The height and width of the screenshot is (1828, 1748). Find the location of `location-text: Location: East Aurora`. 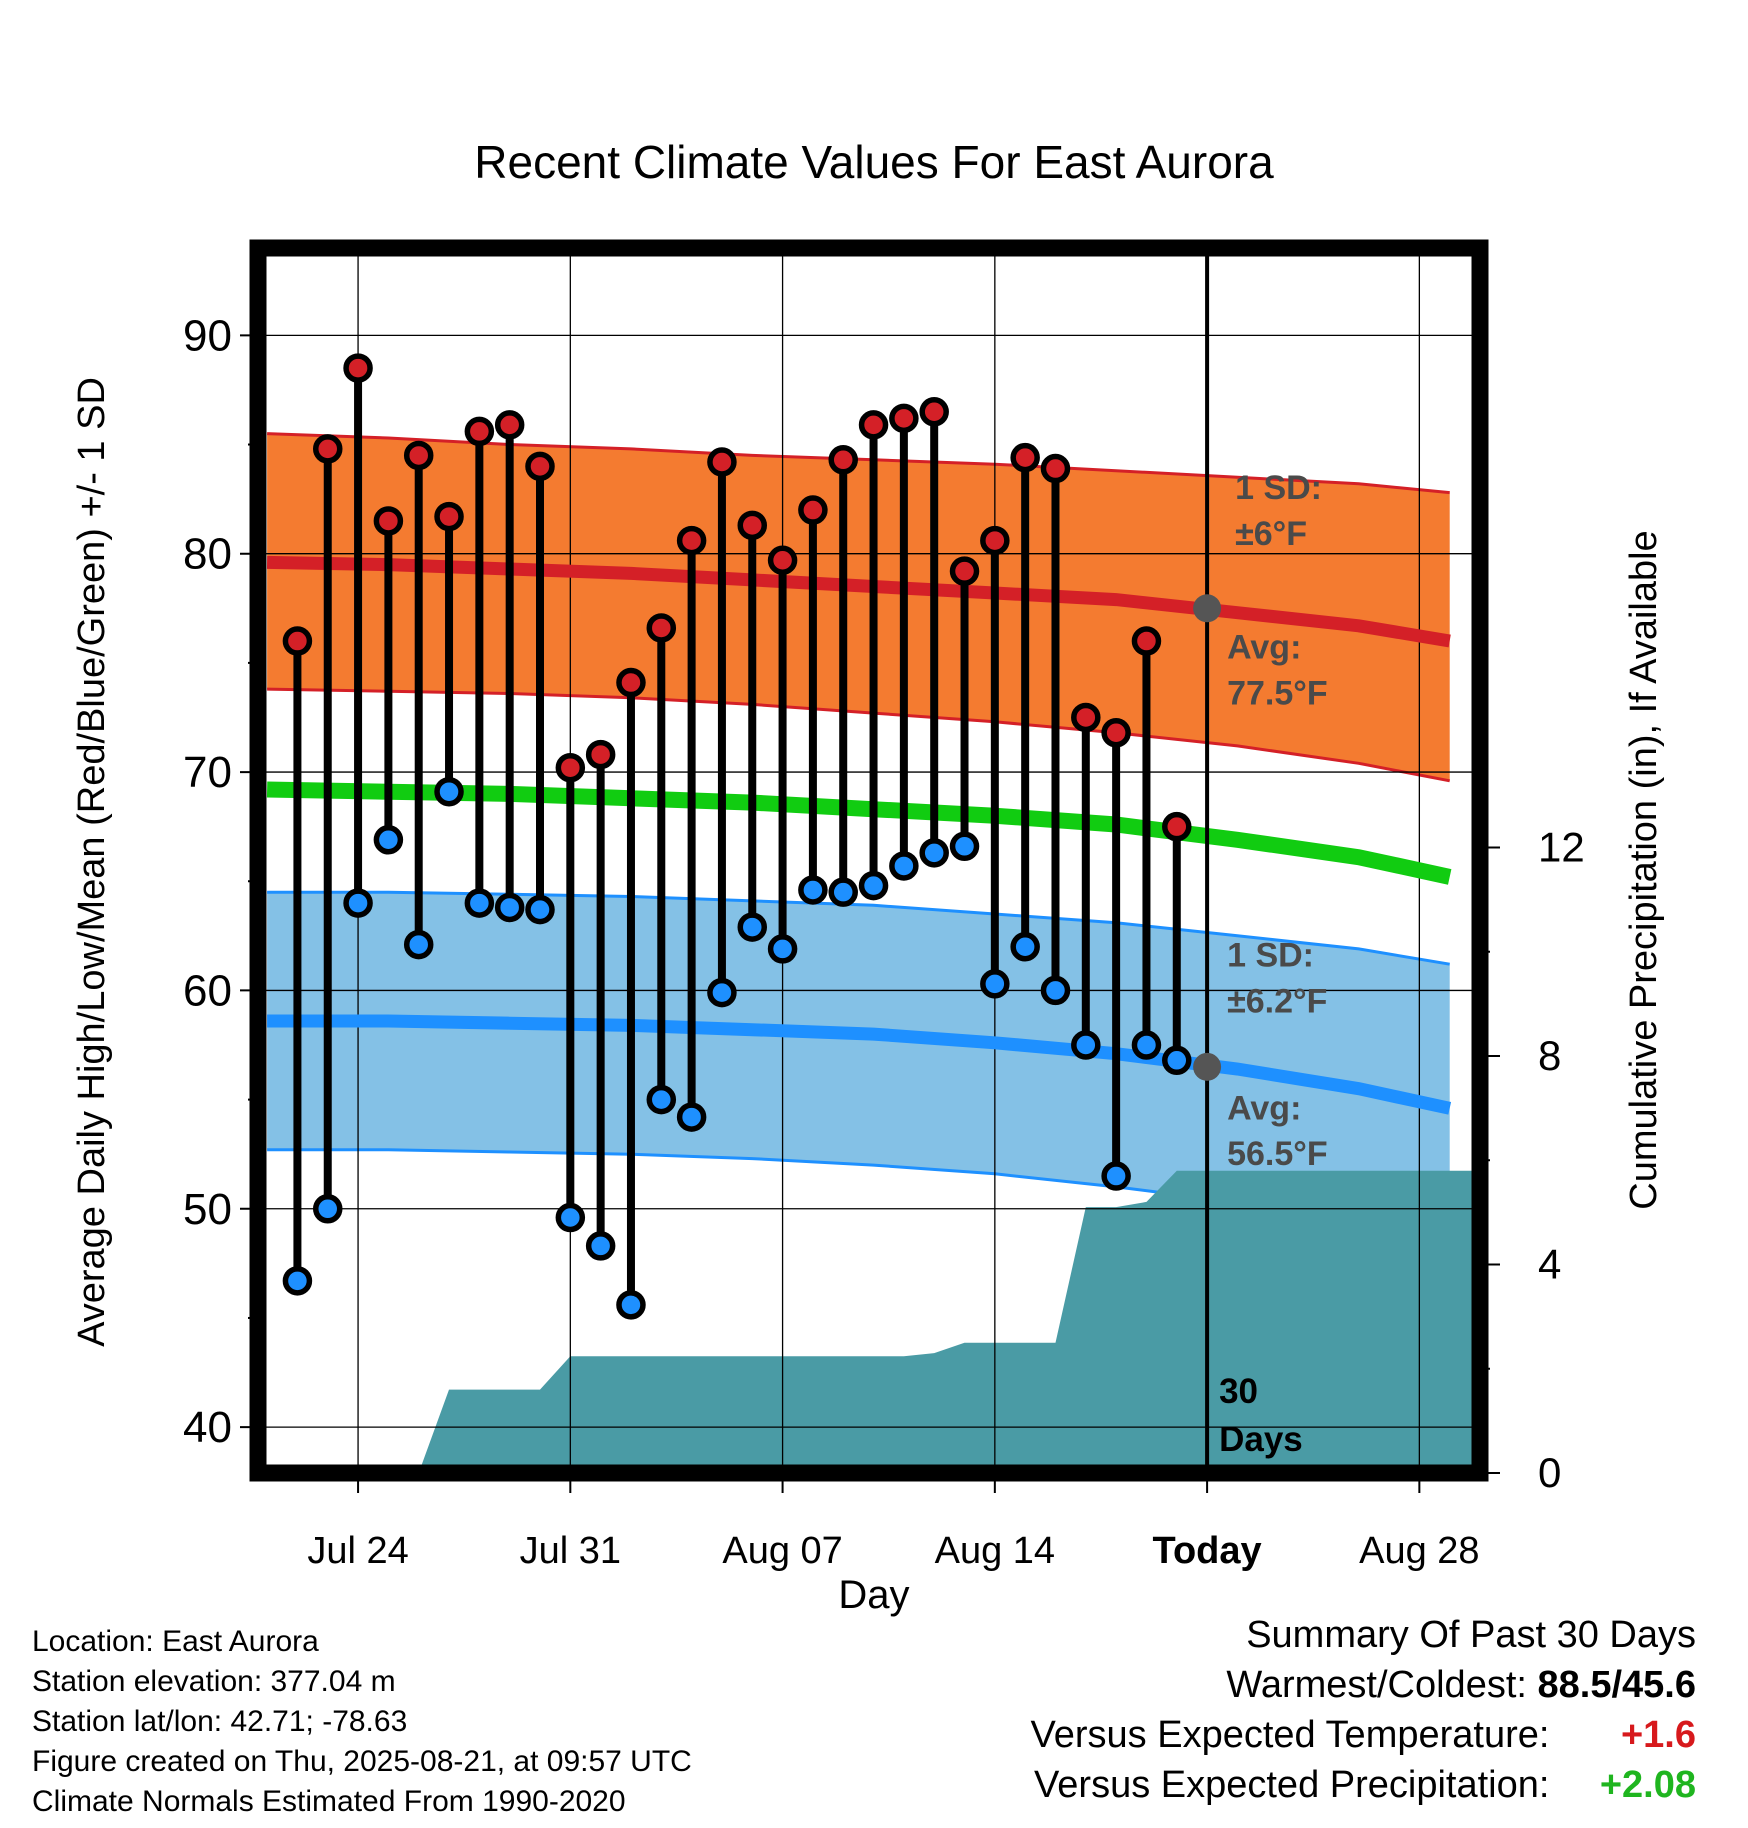

location-text: Location: East Aurora is located at coordinates (175, 1641).